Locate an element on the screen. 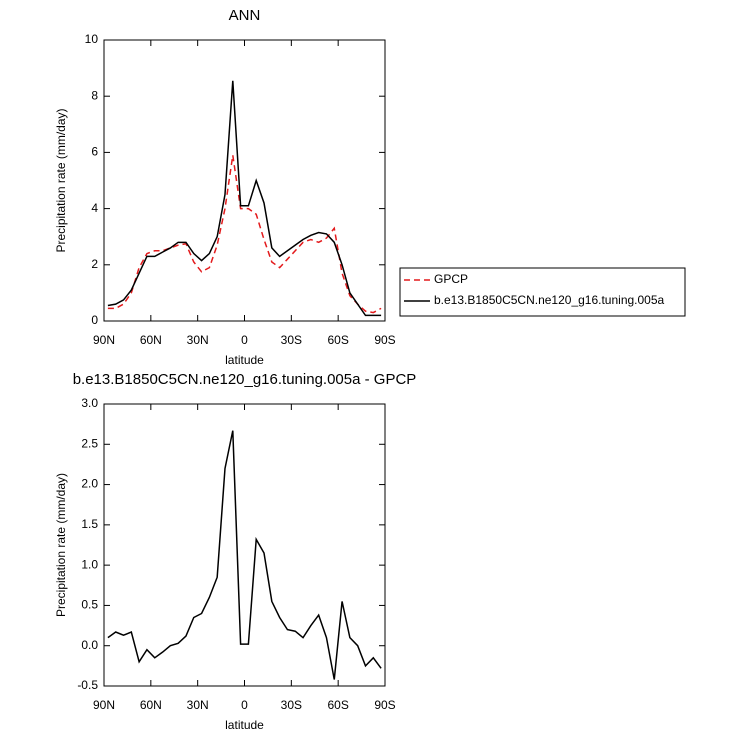 This screenshot has height=739, width=732. y-tick-label: 1.0 is located at coordinates (89, 564).